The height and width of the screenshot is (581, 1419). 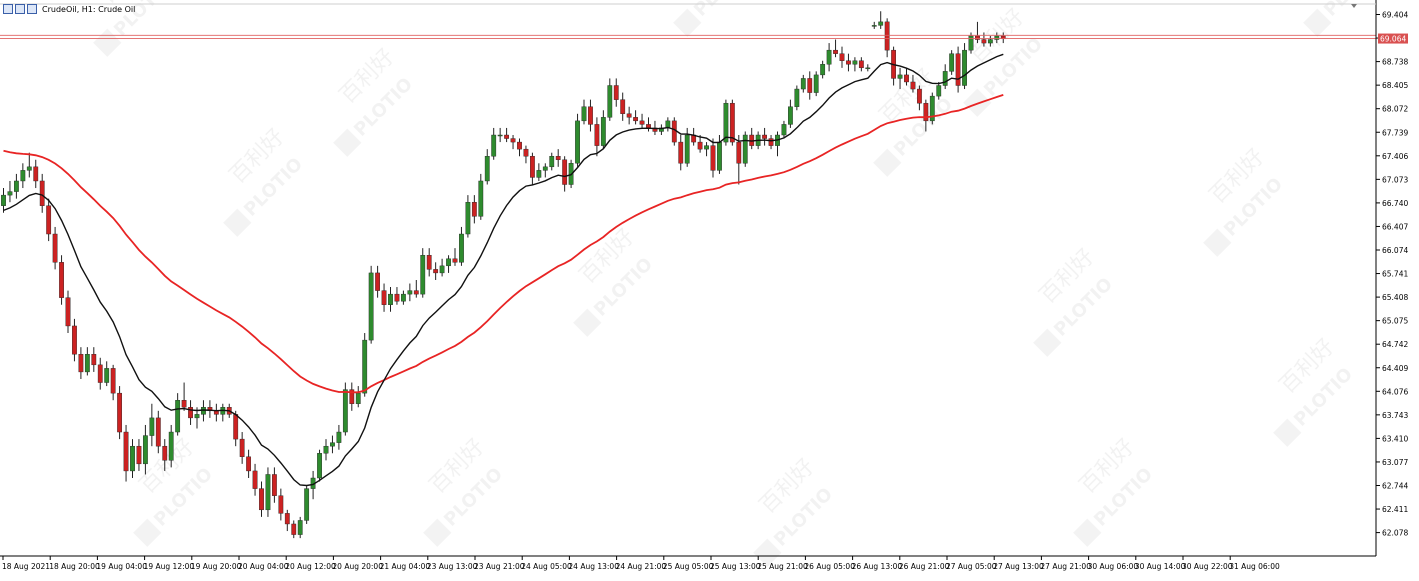 I want to click on time-tick-label: 25 Aug 21:00, so click(x=782, y=566).